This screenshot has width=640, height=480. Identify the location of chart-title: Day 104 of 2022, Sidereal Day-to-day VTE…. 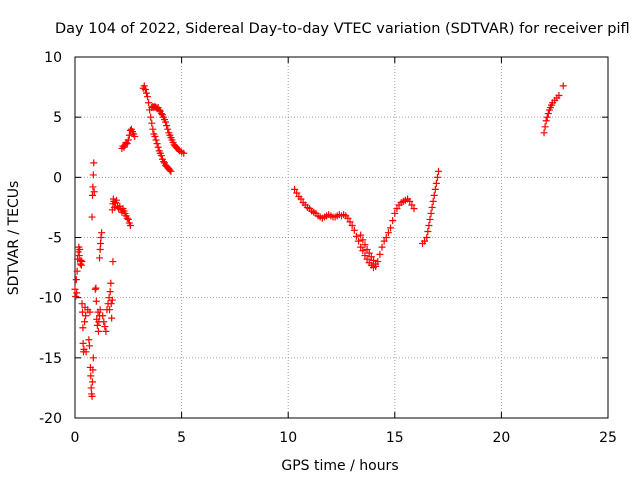
(342, 29).